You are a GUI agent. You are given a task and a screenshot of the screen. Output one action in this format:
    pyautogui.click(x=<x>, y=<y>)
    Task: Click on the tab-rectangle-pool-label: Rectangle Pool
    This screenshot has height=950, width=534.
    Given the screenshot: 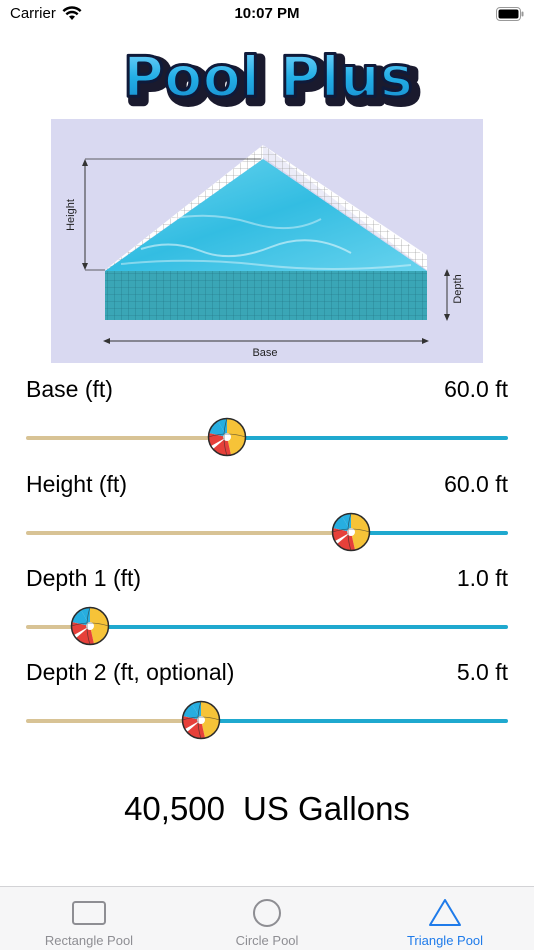 What is the action you would take?
    pyautogui.click(x=89, y=940)
    